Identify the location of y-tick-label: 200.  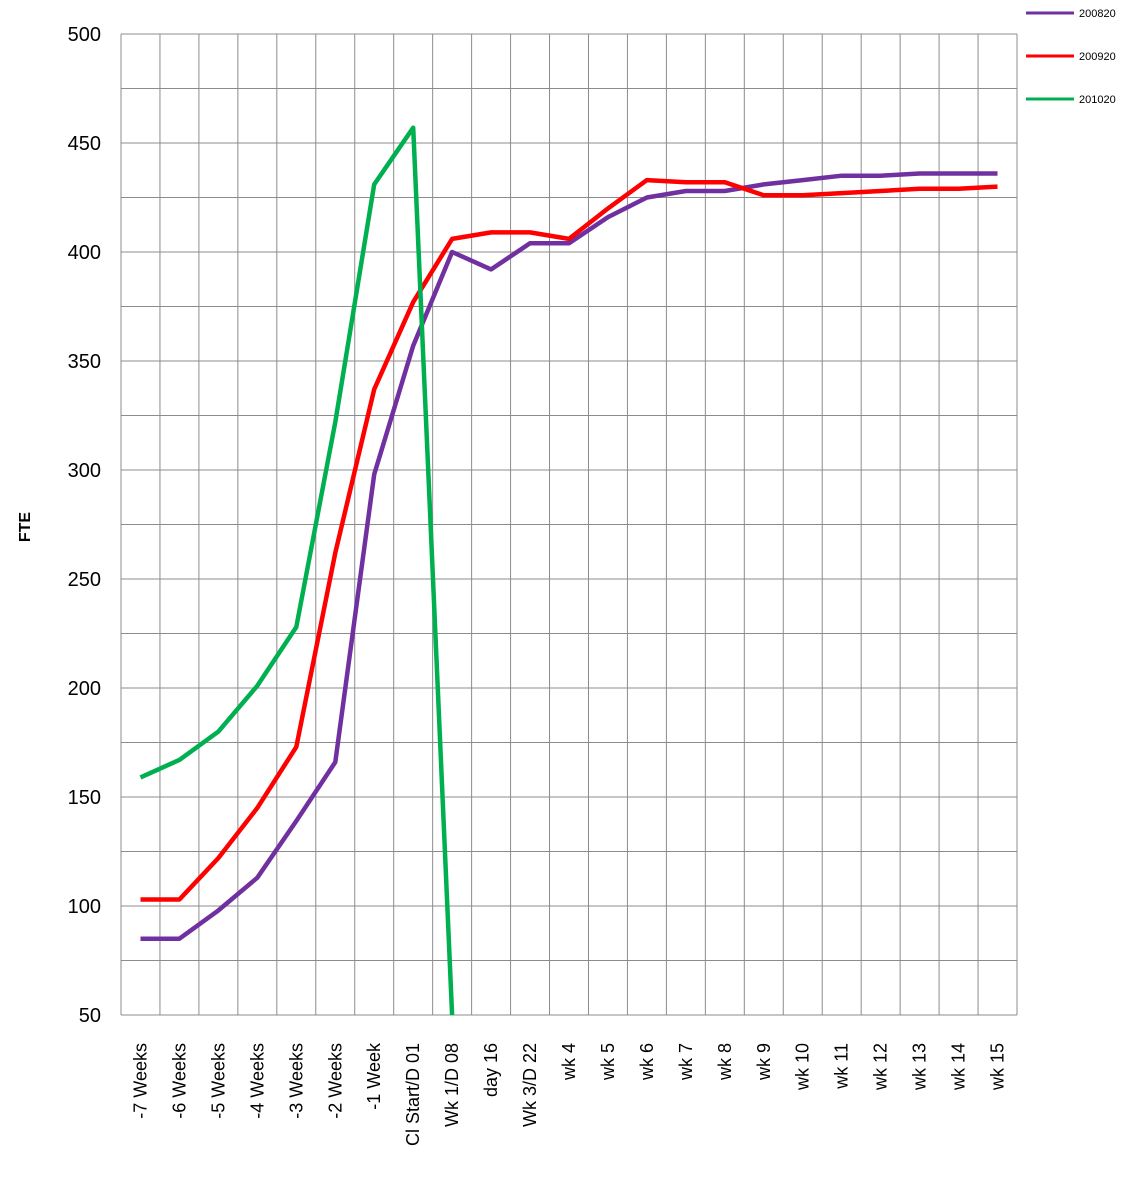
(84, 689).